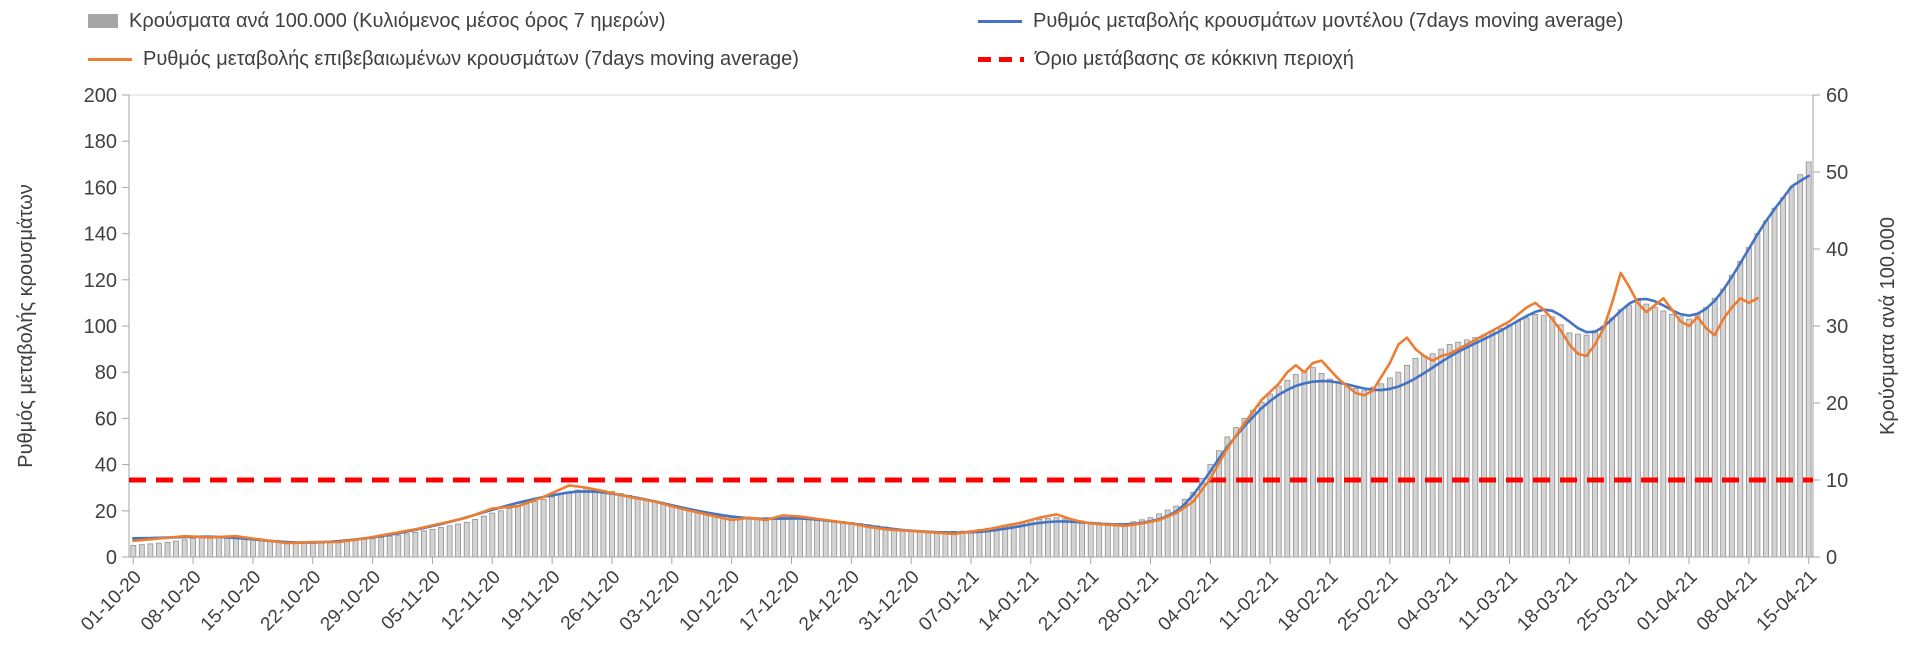 Image resolution: width=1920 pixels, height=649 pixels. I want to click on svg-text: 01-10-20, so click(111, 601).